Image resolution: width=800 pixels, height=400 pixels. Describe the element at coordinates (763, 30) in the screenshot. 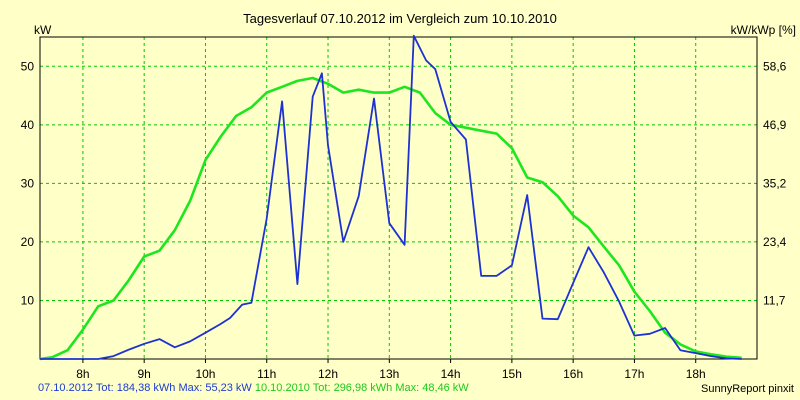

I see `y-axis-right-label: kW/kWp [%]` at that location.